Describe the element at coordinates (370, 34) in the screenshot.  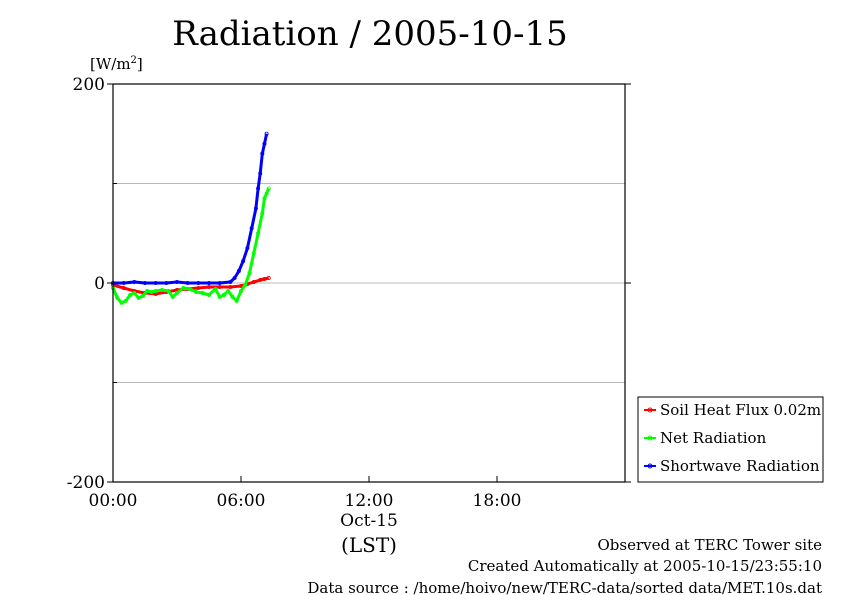
I see `chart-title: Radiation / 2005-10-15` at that location.